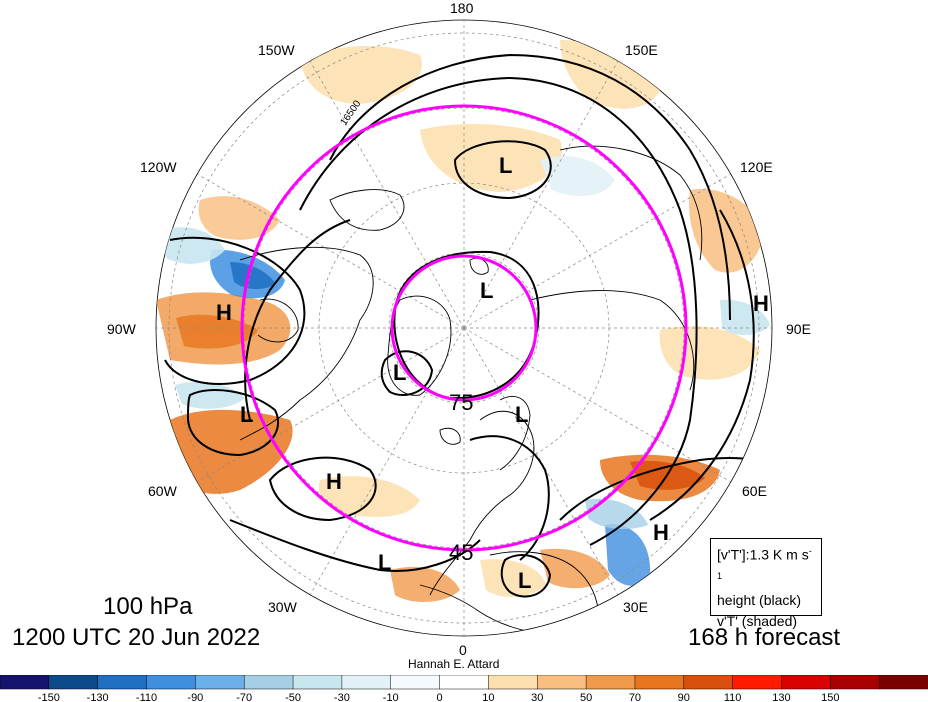  I want to click on colorbar-tick-label: -90, so click(195, 697).